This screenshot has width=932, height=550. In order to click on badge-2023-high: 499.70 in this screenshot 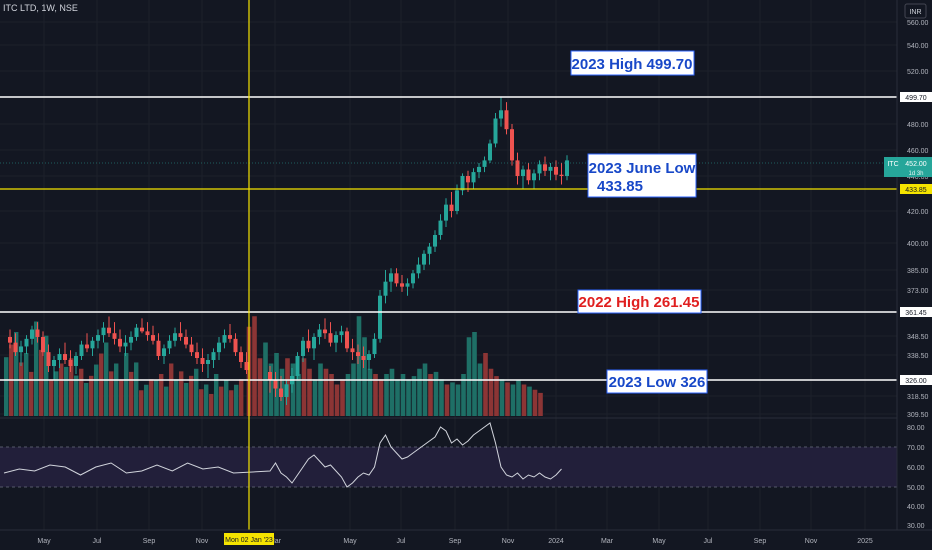, I will do `click(916, 97)`.